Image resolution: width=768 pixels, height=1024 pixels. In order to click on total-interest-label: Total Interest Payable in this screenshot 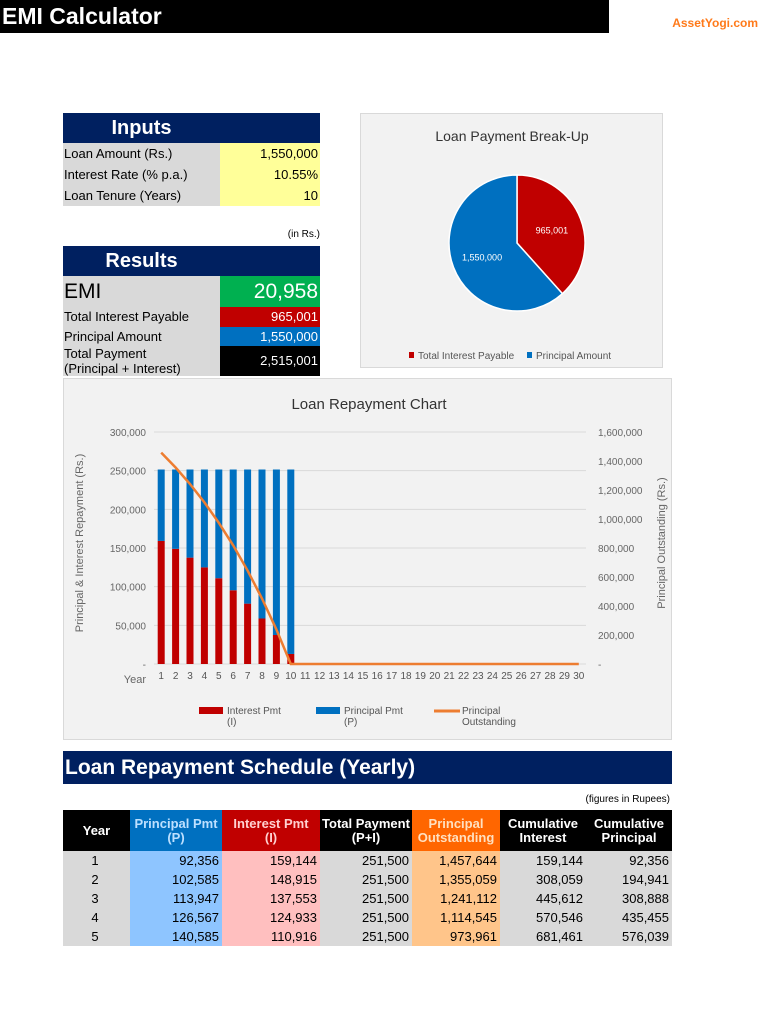, I will do `click(141, 317)`.